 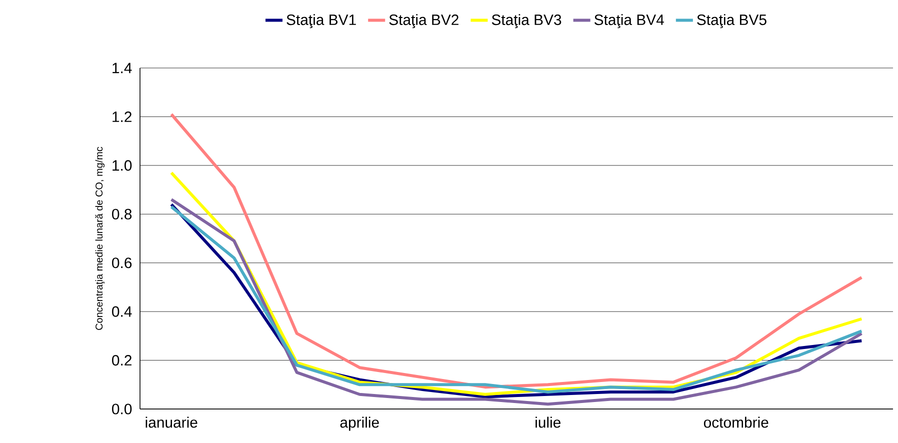 I want to click on legend-label: Staţia BV1, so click(x=321, y=21).